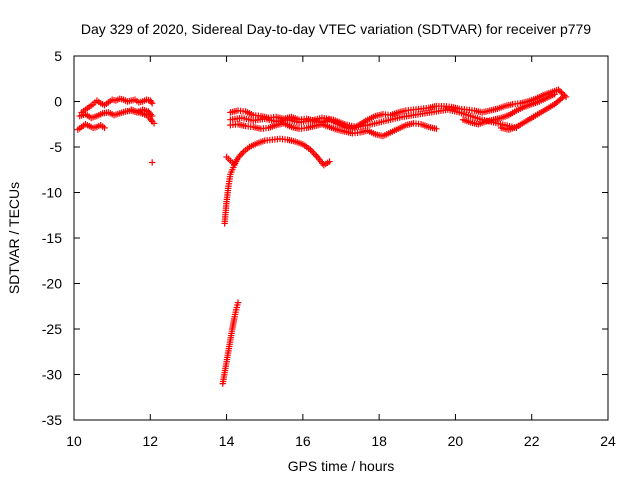 The width and height of the screenshot is (640, 480). What do you see at coordinates (52, 238) in the screenshot?
I see `y-tick-label: -15` at bounding box center [52, 238].